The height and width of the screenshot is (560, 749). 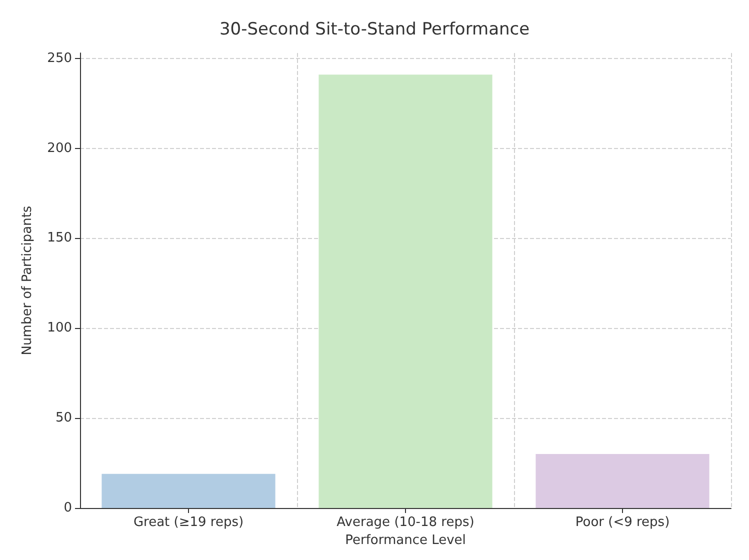 What do you see at coordinates (68, 508) in the screenshot?
I see `y-tick-label: 0` at bounding box center [68, 508].